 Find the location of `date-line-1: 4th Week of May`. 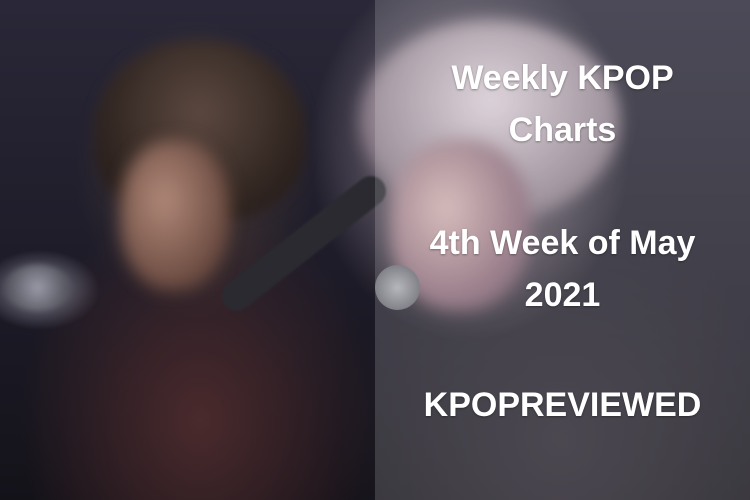

date-line-1: 4th Week of May is located at coordinates (562, 243).